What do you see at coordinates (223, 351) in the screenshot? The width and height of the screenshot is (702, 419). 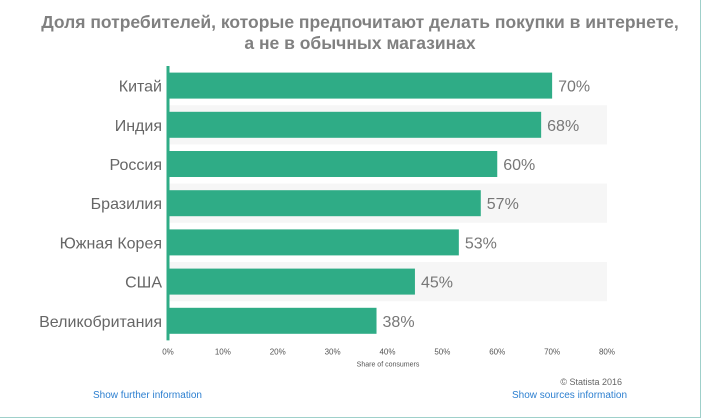 I see `x-tick-label: 10%` at bounding box center [223, 351].